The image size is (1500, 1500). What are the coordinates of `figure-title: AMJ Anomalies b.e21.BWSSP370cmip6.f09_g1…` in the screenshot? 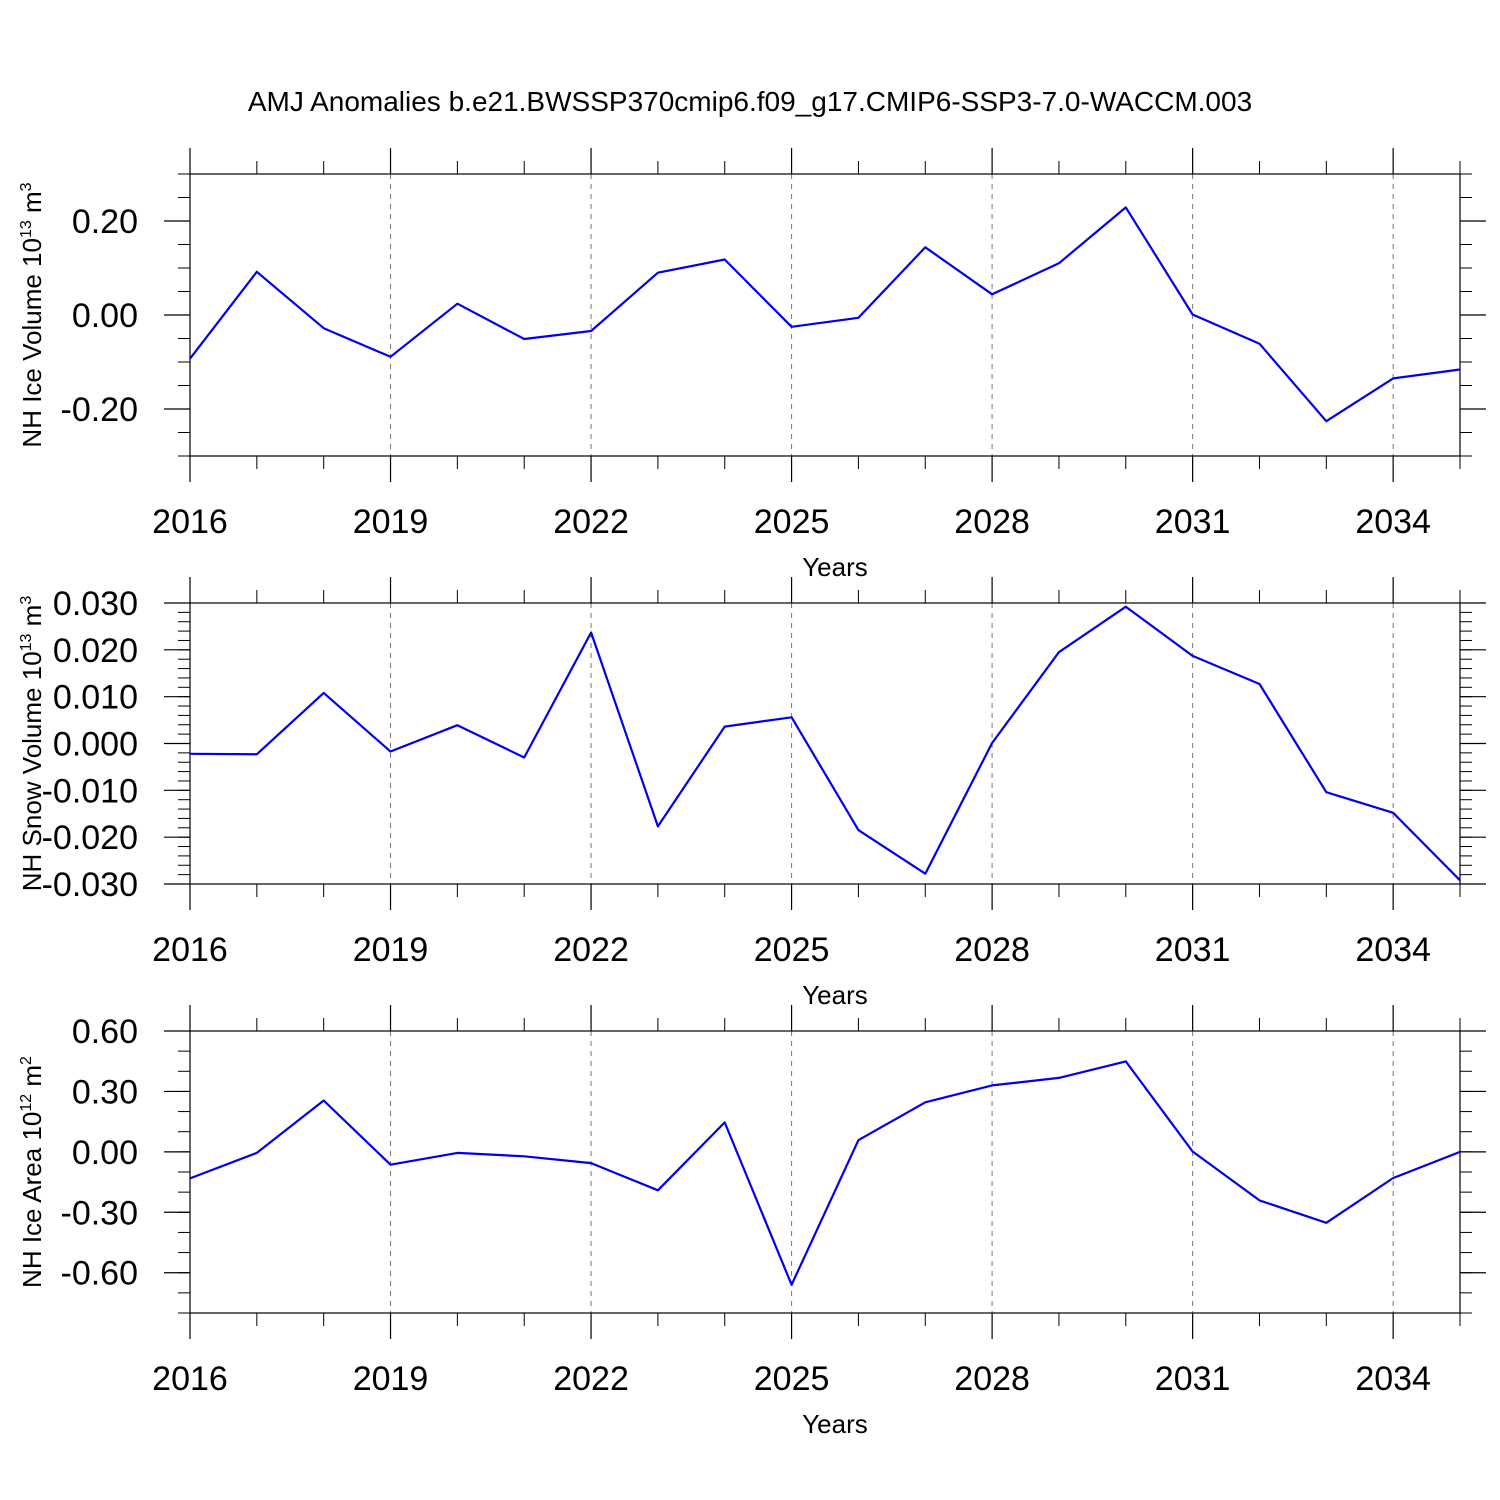 It's located at (750, 101).